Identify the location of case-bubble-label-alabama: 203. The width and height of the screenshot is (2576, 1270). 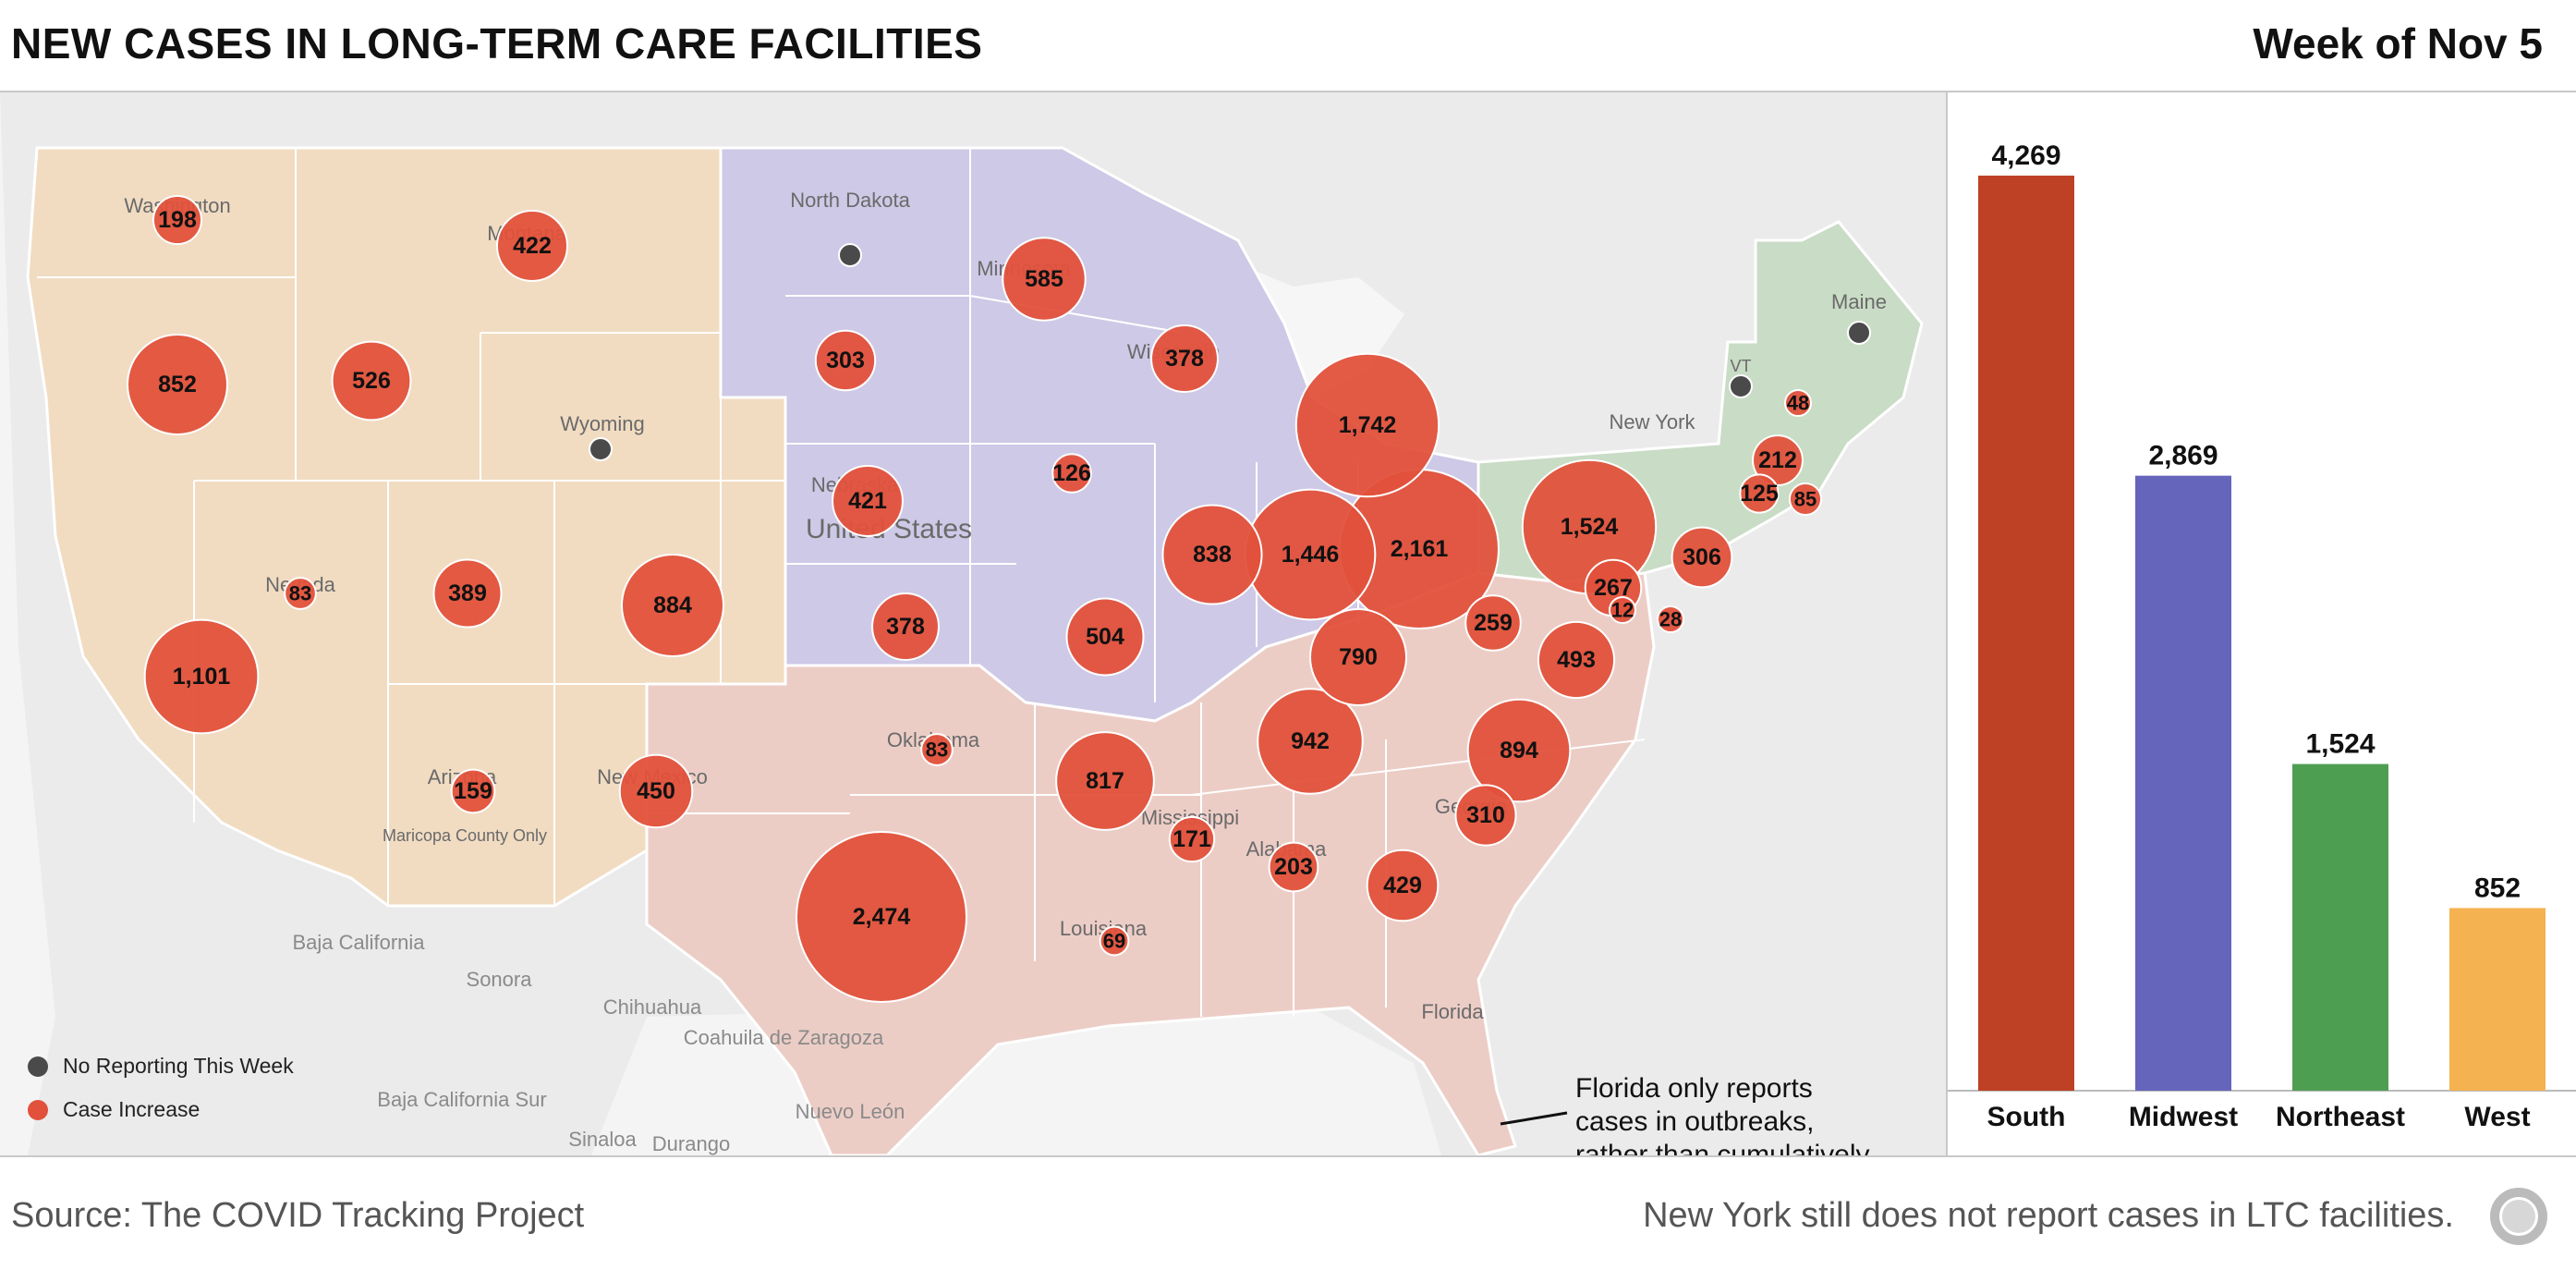
(1293, 867).